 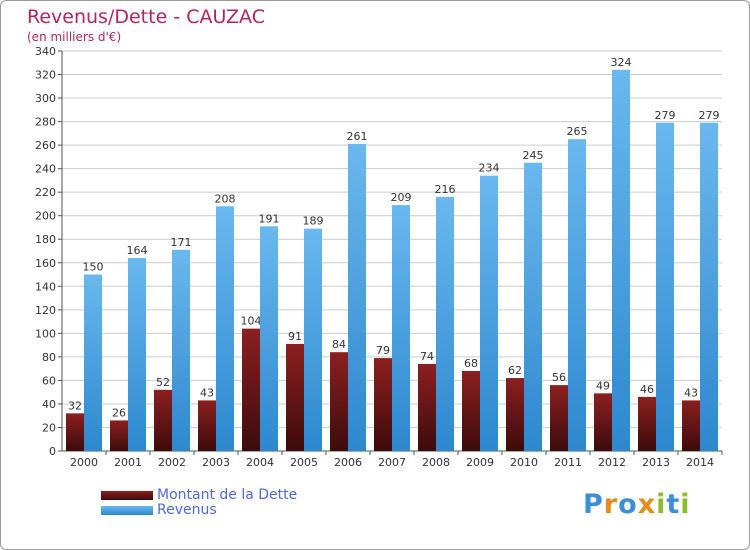 I want to click on x-tick-label: 2002, so click(x=172, y=462).